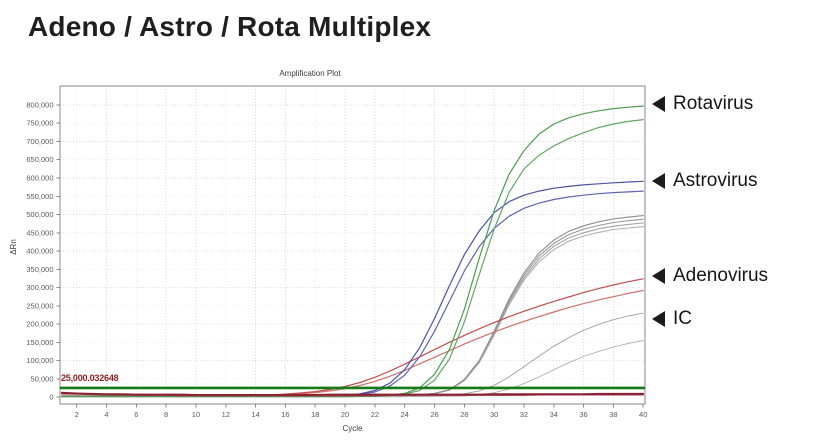 The image size is (825, 442). Describe the element at coordinates (39, 305) in the screenshot. I see `y-tick-label: 250,000` at that location.